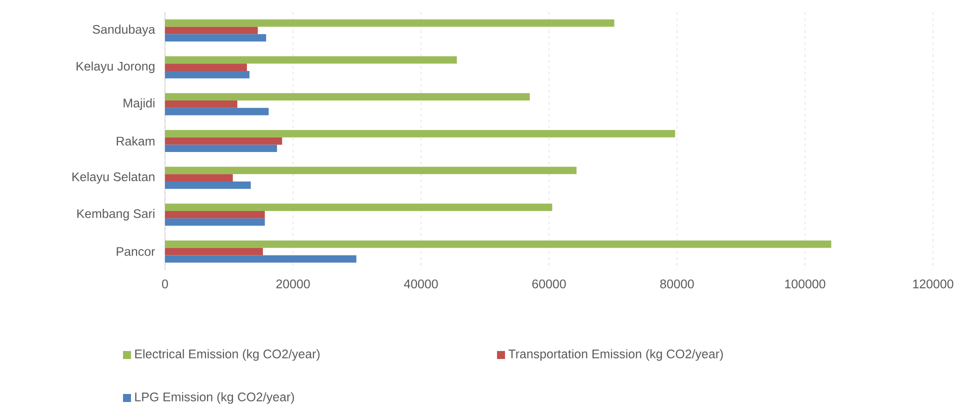 The height and width of the screenshot is (409, 969). What do you see at coordinates (293, 284) in the screenshot?
I see `x-tick-label: 20000` at bounding box center [293, 284].